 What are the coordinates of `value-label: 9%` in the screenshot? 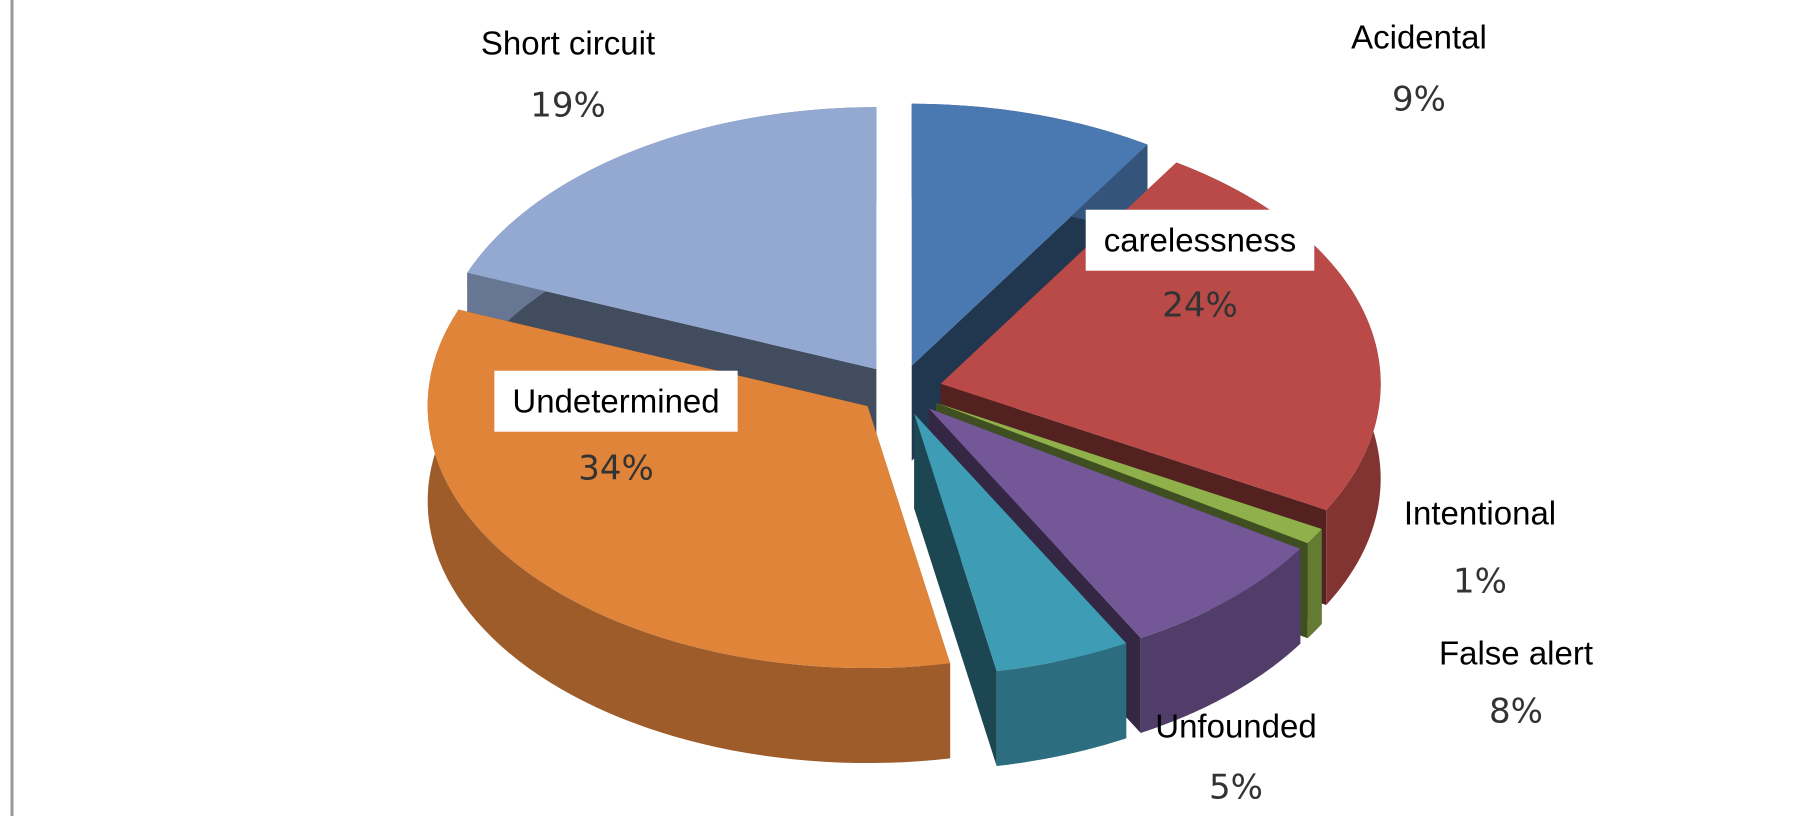 It's located at (1419, 100).